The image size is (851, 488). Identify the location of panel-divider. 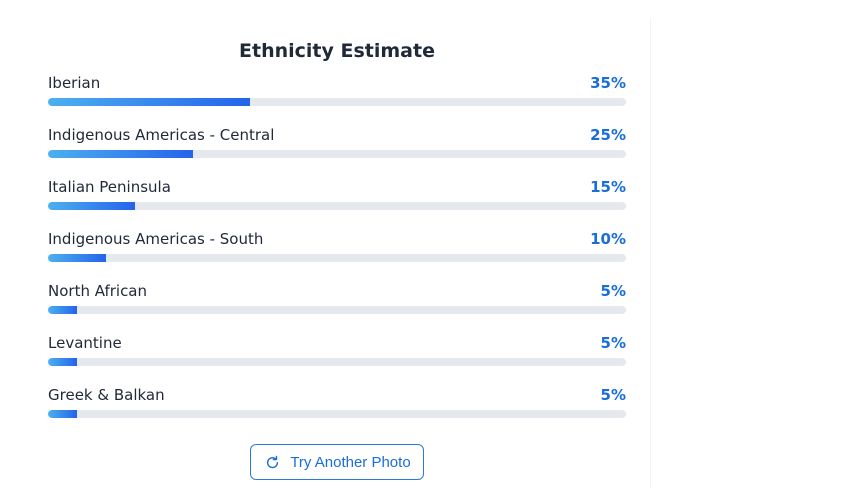
(650, 253).